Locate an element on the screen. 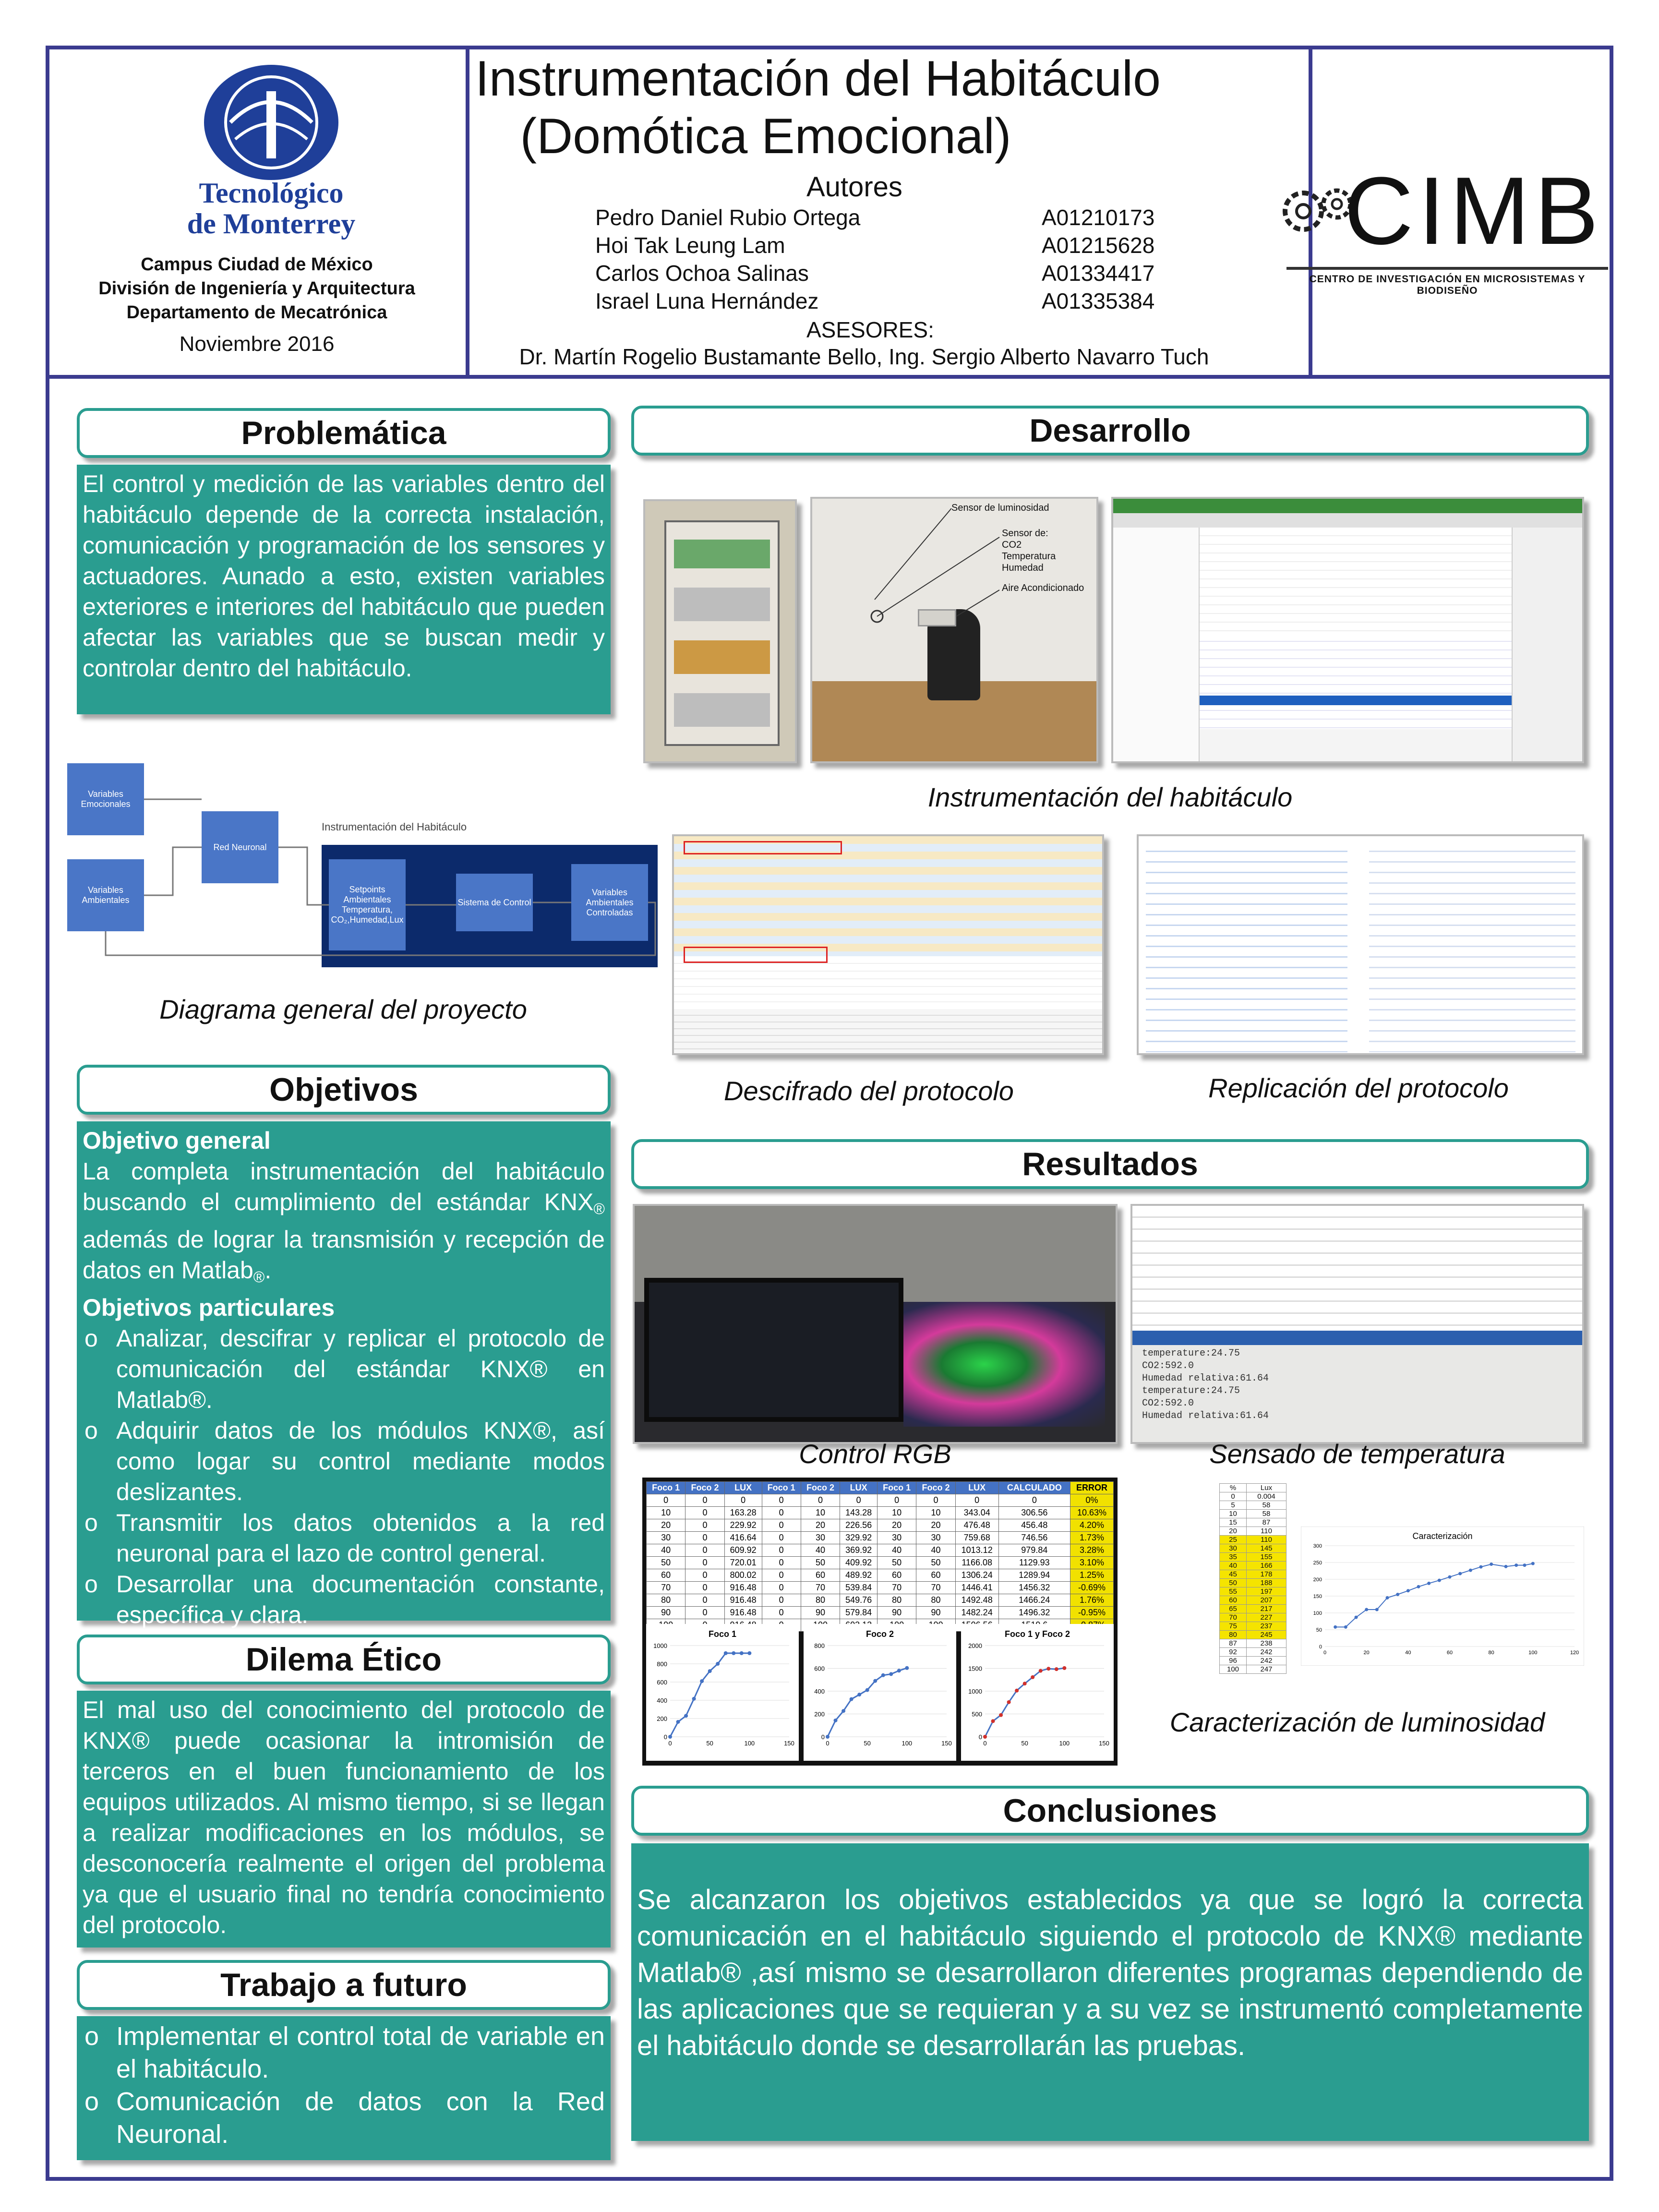 The height and width of the screenshot is (2212, 1659). table-cell: 416.64 is located at coordinates (743, 1537).